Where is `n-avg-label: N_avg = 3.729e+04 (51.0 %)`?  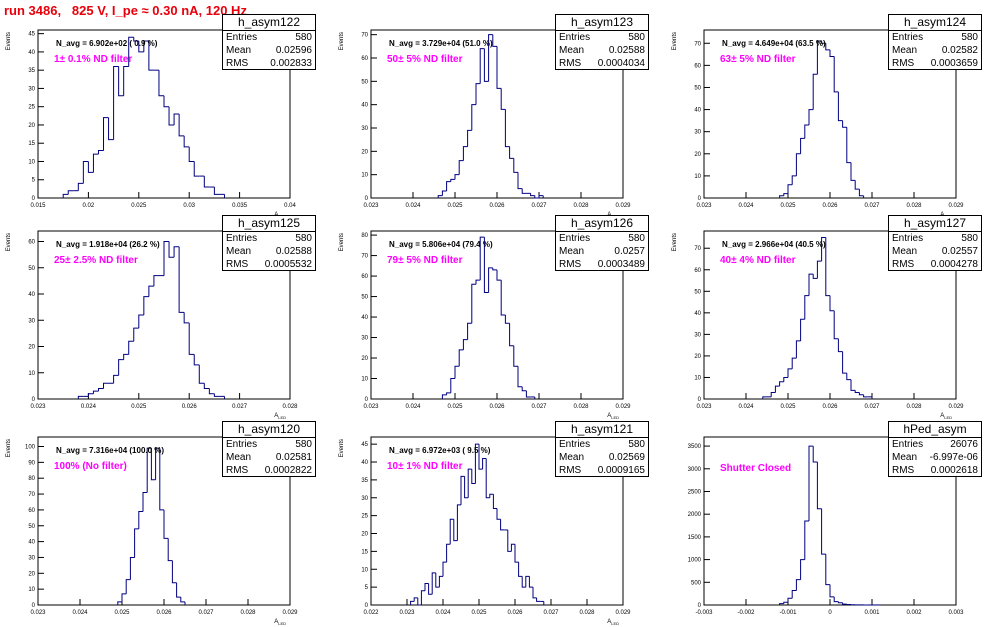
n-avg-label: N_avg = 3.729e+04 (51.0 %) is located at coordinates (441, 43).